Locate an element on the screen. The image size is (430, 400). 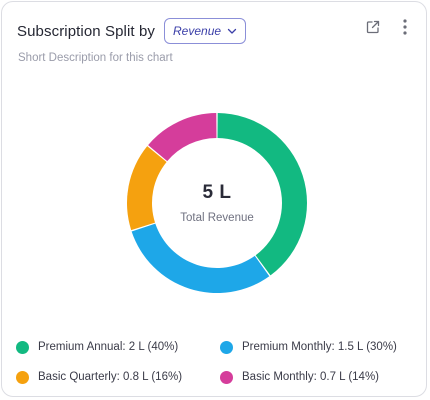
legend-label: Premium Annual: 2 L (40%) is located at coordinates (108, 347).